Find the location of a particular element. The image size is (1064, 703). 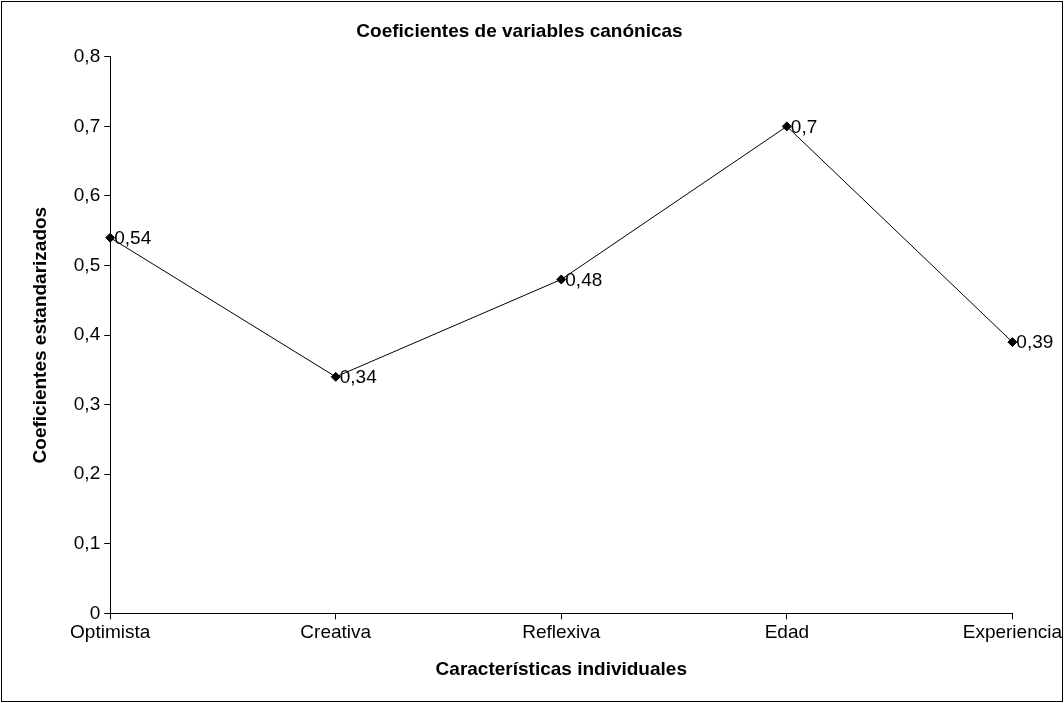

x-axis-title: Características individuales is located at coordinates (561, 668).